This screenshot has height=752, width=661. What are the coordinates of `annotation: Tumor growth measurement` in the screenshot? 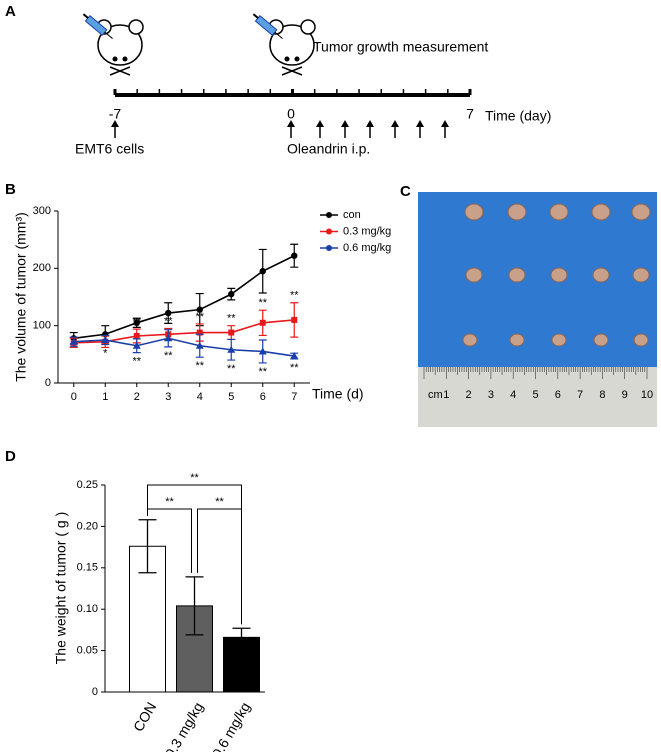 It's located at (400, 47).